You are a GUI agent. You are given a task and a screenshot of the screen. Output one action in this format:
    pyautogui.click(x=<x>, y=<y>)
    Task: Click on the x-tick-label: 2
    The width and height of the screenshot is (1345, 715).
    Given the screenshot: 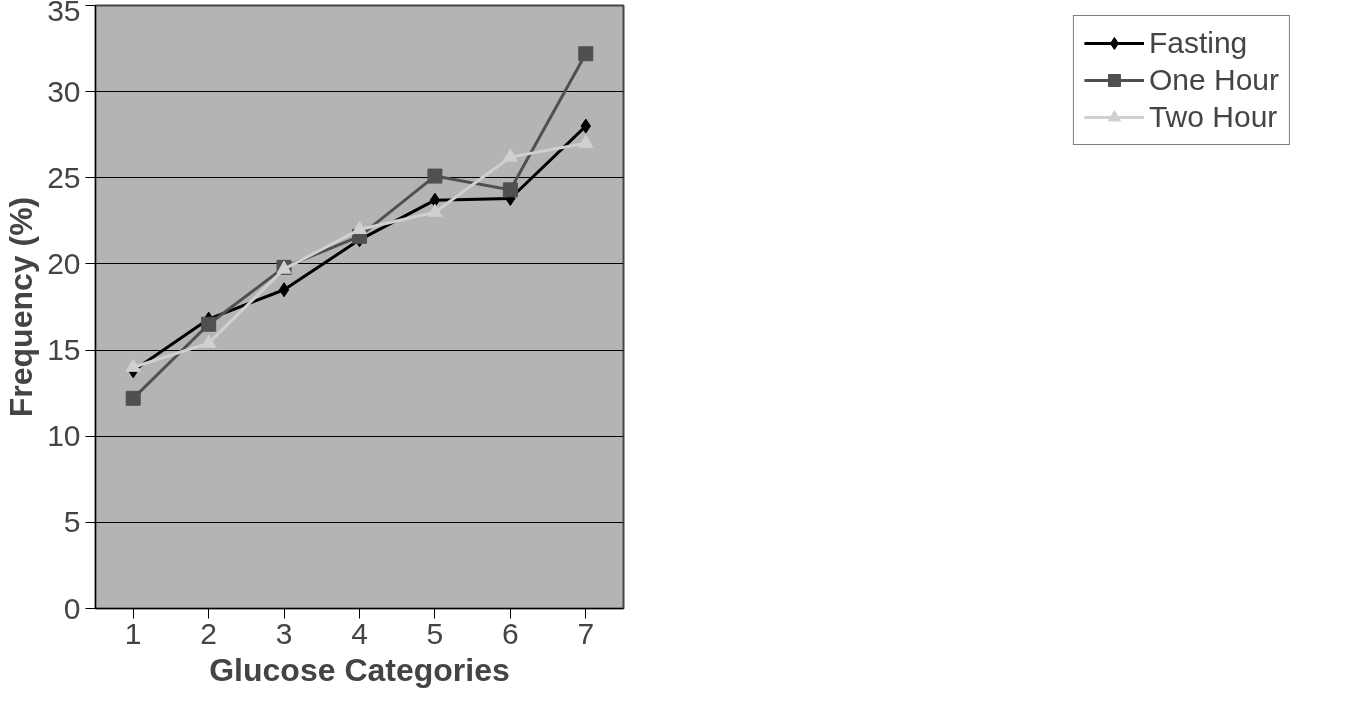 What is the action you would take?
    pyautogui.click(x=208, y=633)
    